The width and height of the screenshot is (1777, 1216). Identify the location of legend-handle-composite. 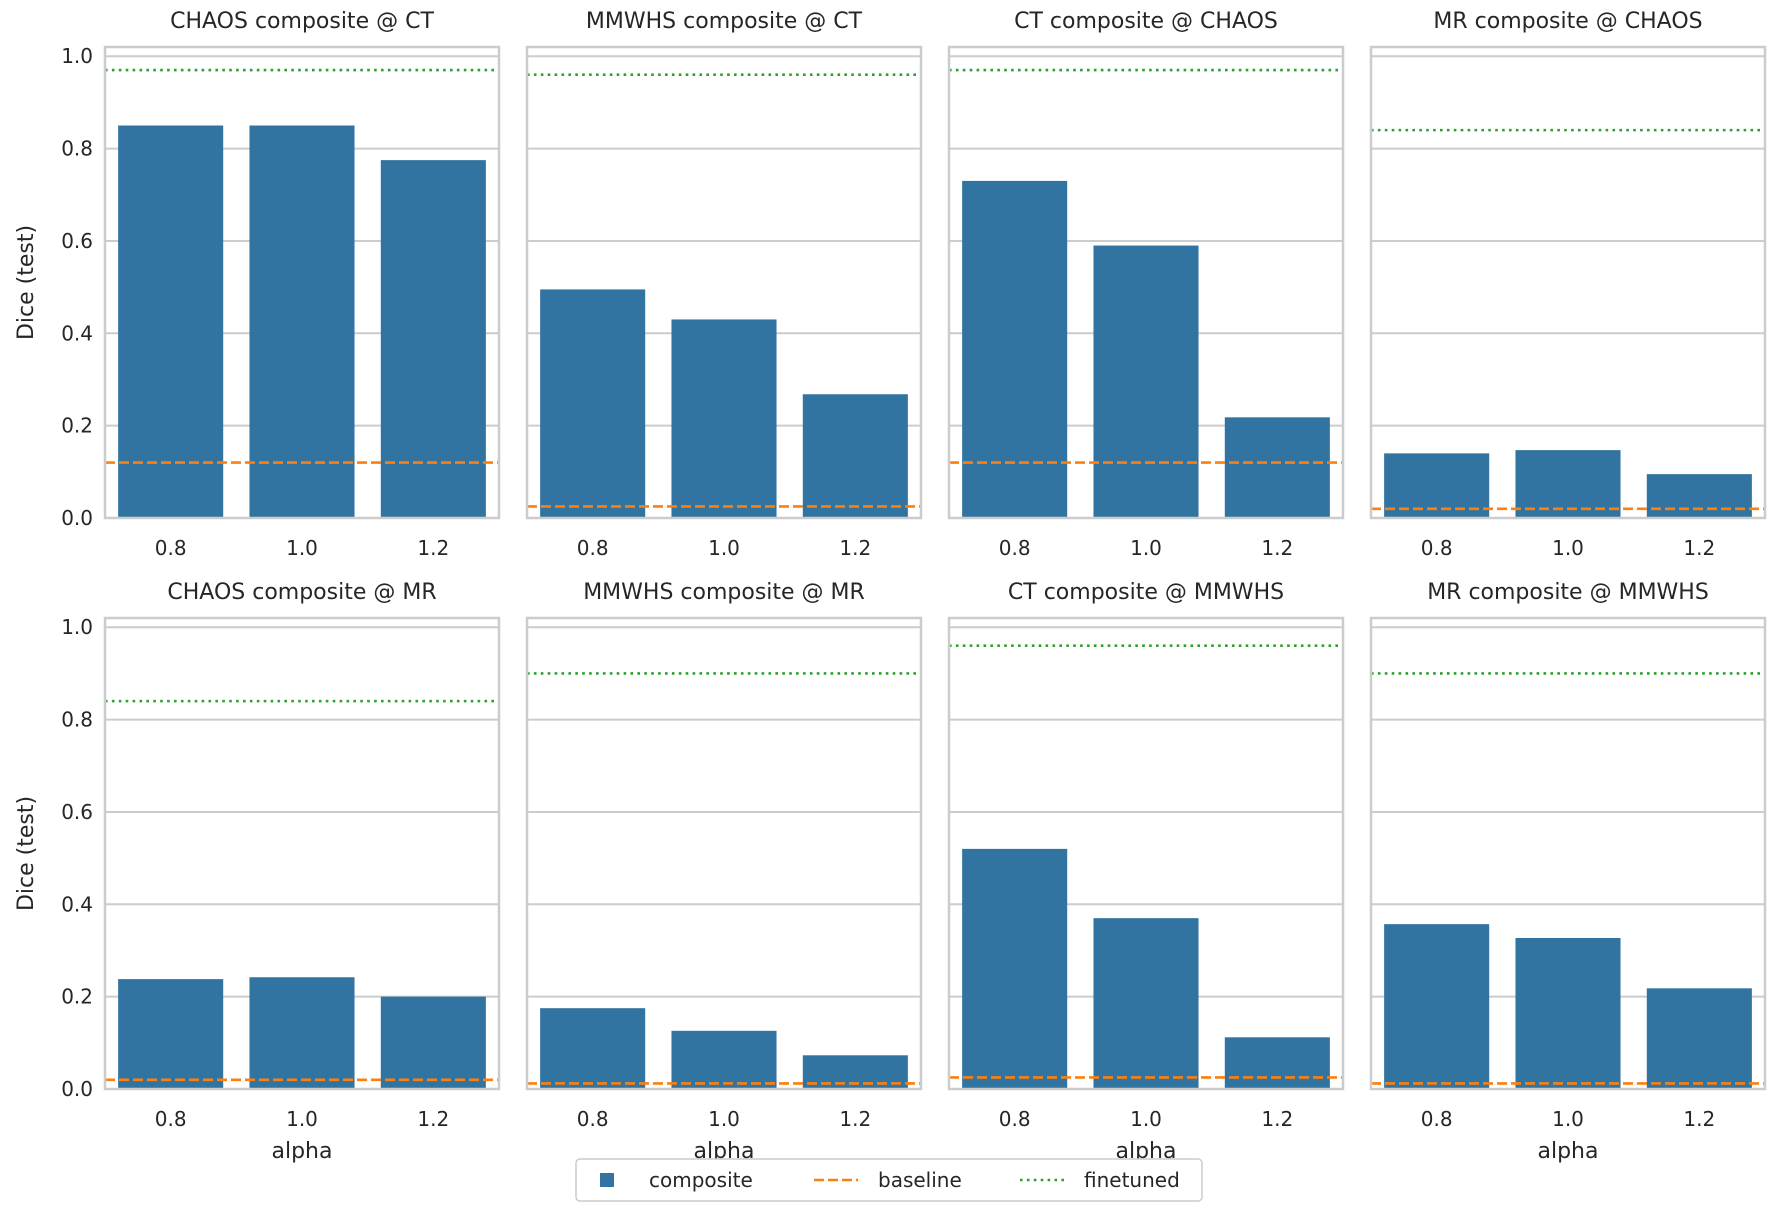
(607, 1180).